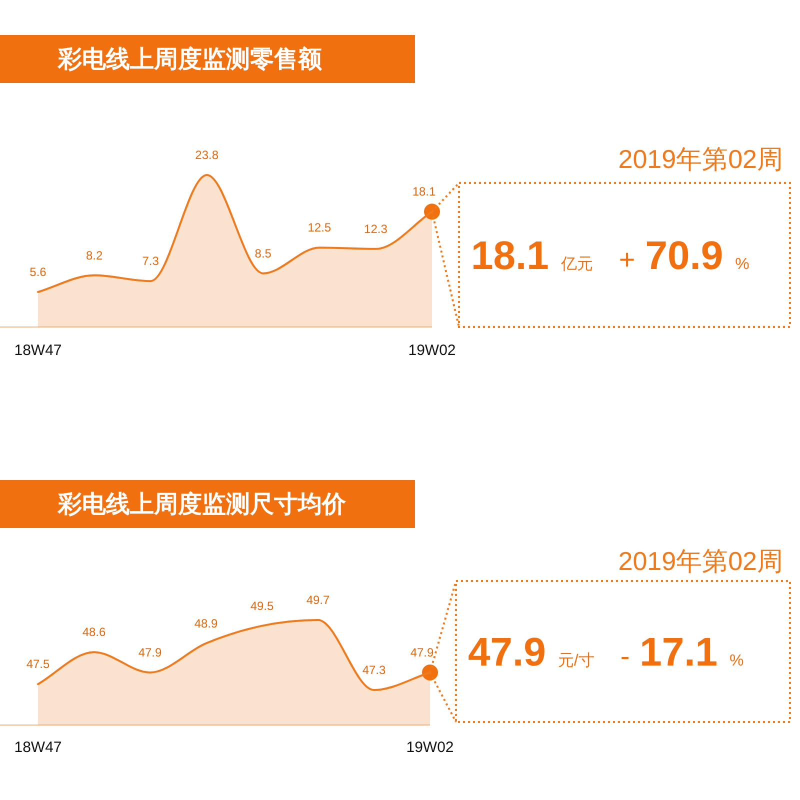 The width and height of the screenshot is (800, 800). What do you see at coordinates (576, 661) in the screenshot?
I see `text: 元/寸` at bounding box center [576, 661].